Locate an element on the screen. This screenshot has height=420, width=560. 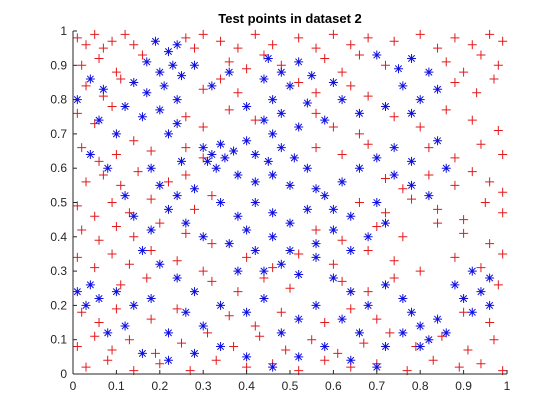
x-tick-label: 0 is located at coordinates (73, 386).